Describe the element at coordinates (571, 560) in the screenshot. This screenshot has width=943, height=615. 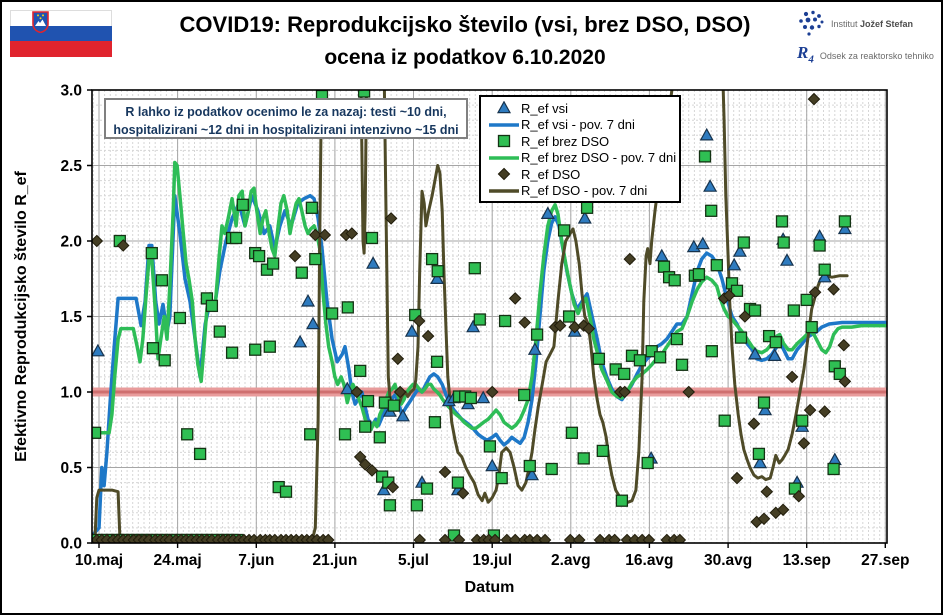
I see `x-tick-label: 2.avg` at that location.